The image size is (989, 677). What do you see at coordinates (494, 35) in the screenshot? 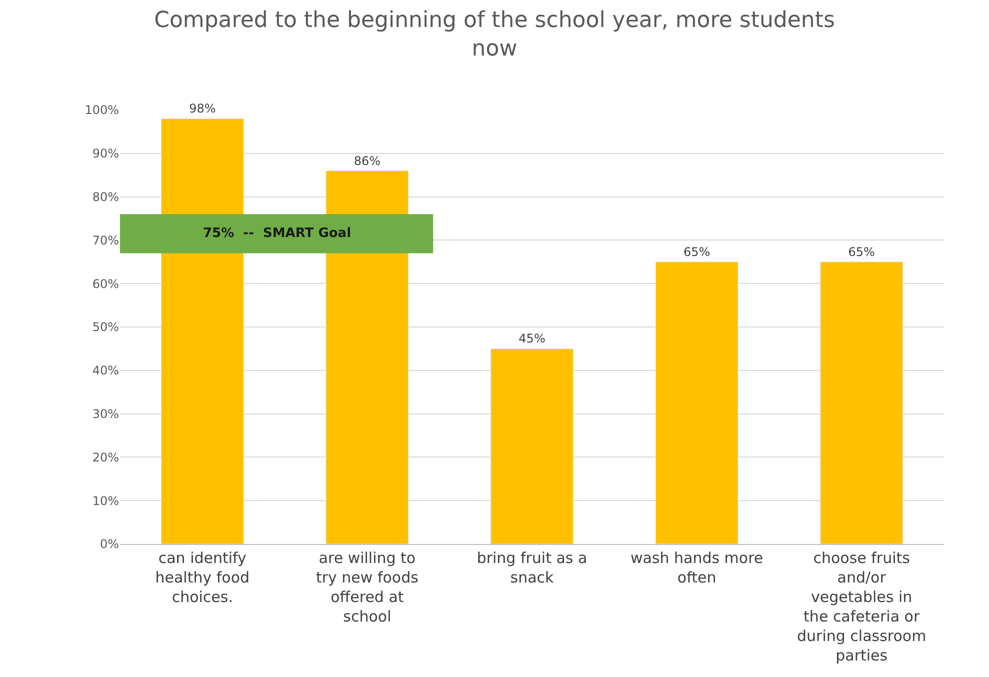
I see `chart-title: Compared to the beginning of the school year, more students now` at bounding box center [494, 35].